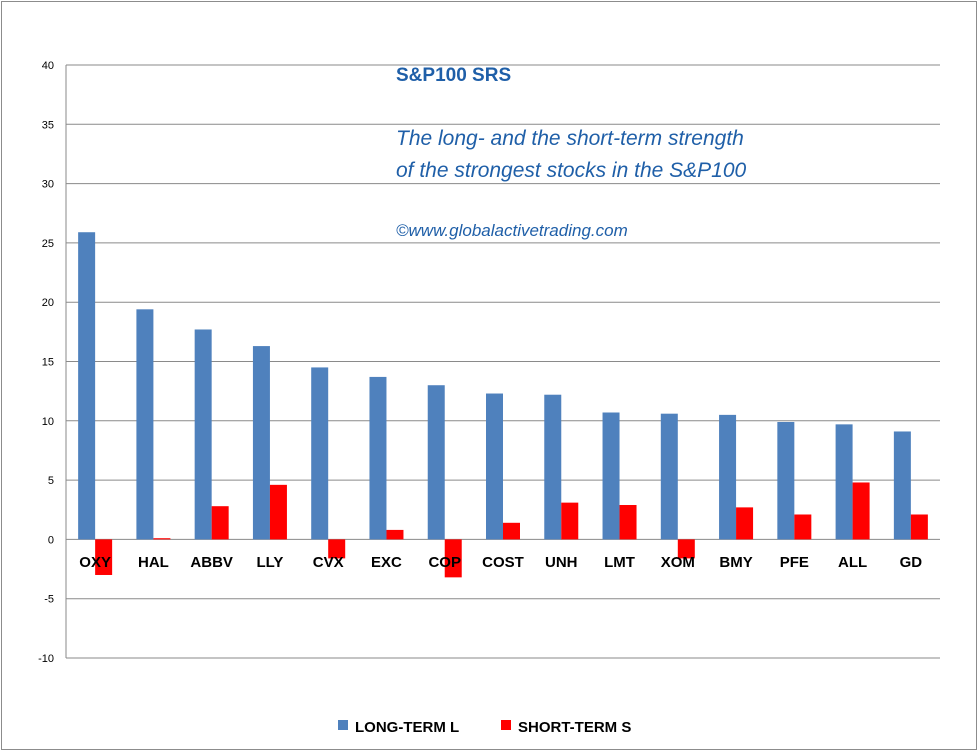 This screenshot has width=980, height=753. What do you see at coordinates (48, 303) in the screenshot?
I see `y-tick-label: 20` at bounding box center [48, 303].